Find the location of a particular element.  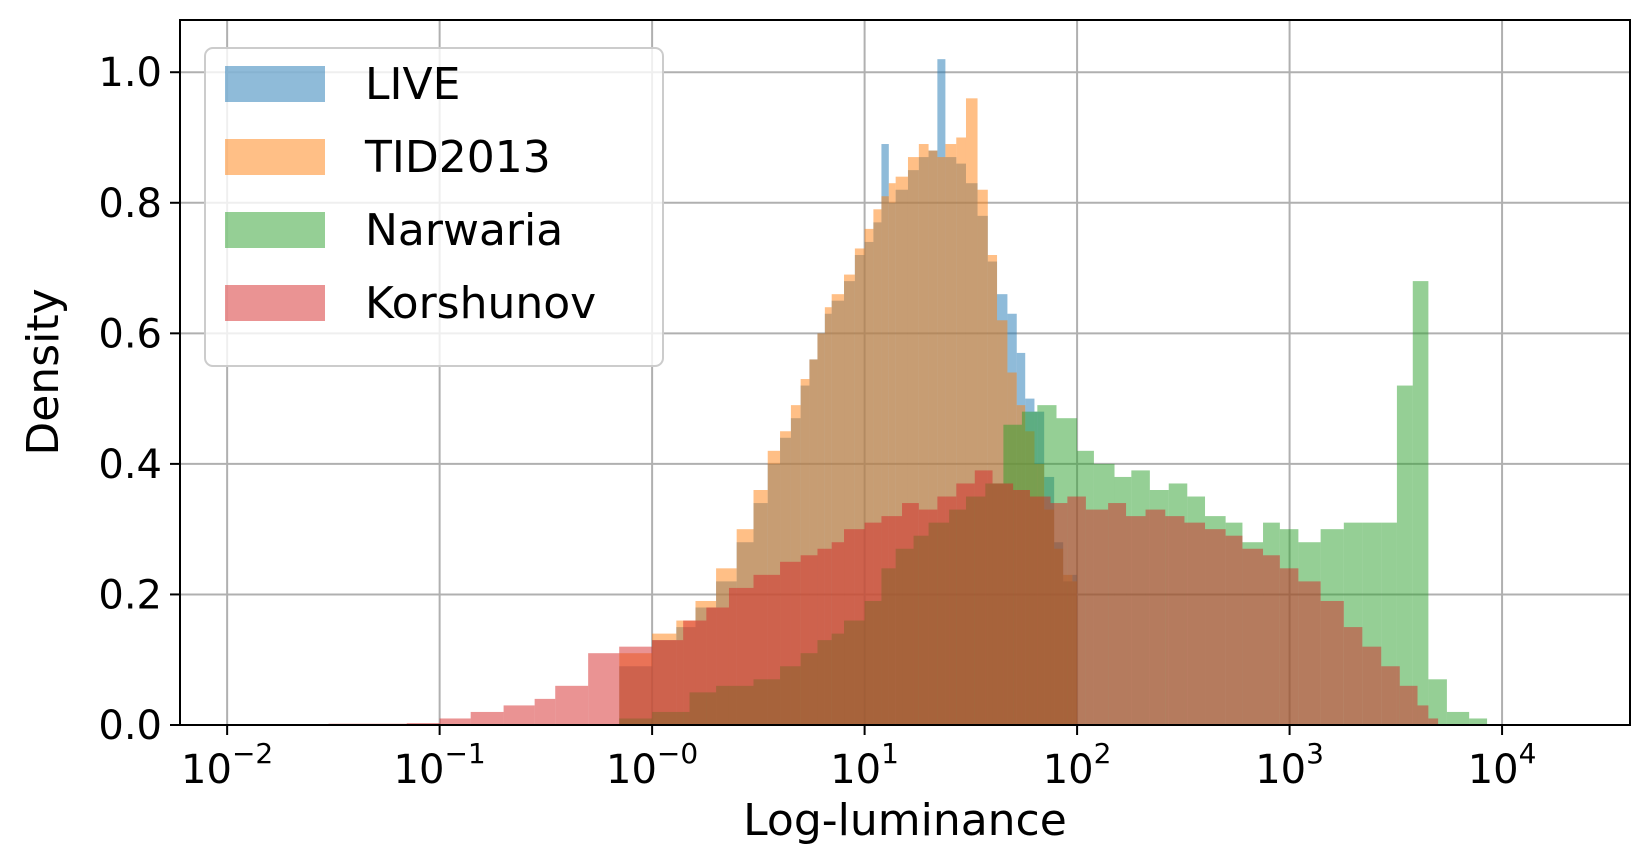

y-tick-label: 0.8 is located at coordinates (130, 204).